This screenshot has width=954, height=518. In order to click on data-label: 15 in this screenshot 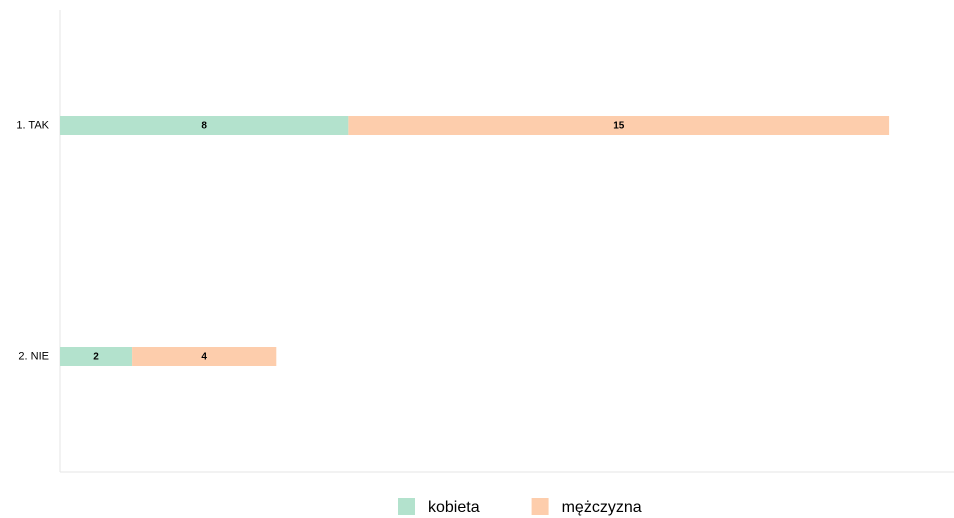, I will do `click(619, 126)`.